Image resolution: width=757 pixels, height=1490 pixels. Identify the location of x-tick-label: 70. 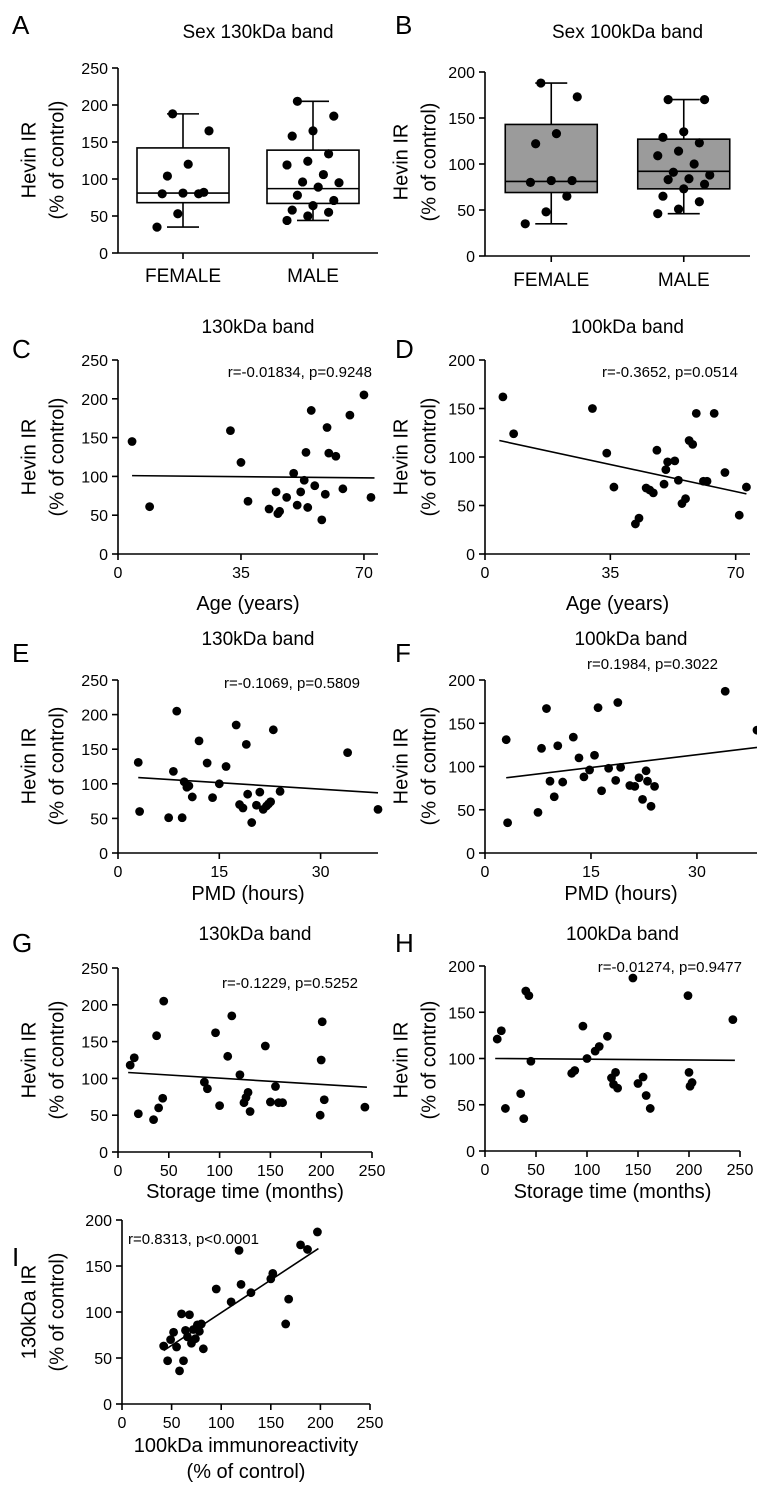
(364, 573).